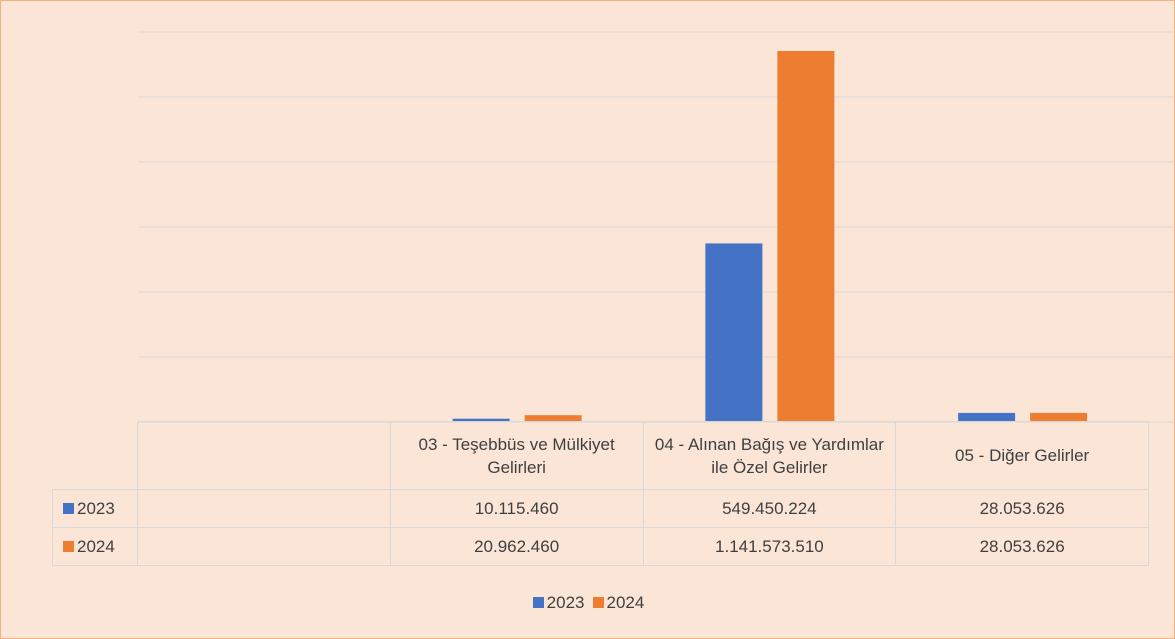  Describe the element at coordinates (516, 455) in the screenshot. I see `table-header-cell: 03 - Teşebbüs ve Mülkiyet Gelirleri` at that location.